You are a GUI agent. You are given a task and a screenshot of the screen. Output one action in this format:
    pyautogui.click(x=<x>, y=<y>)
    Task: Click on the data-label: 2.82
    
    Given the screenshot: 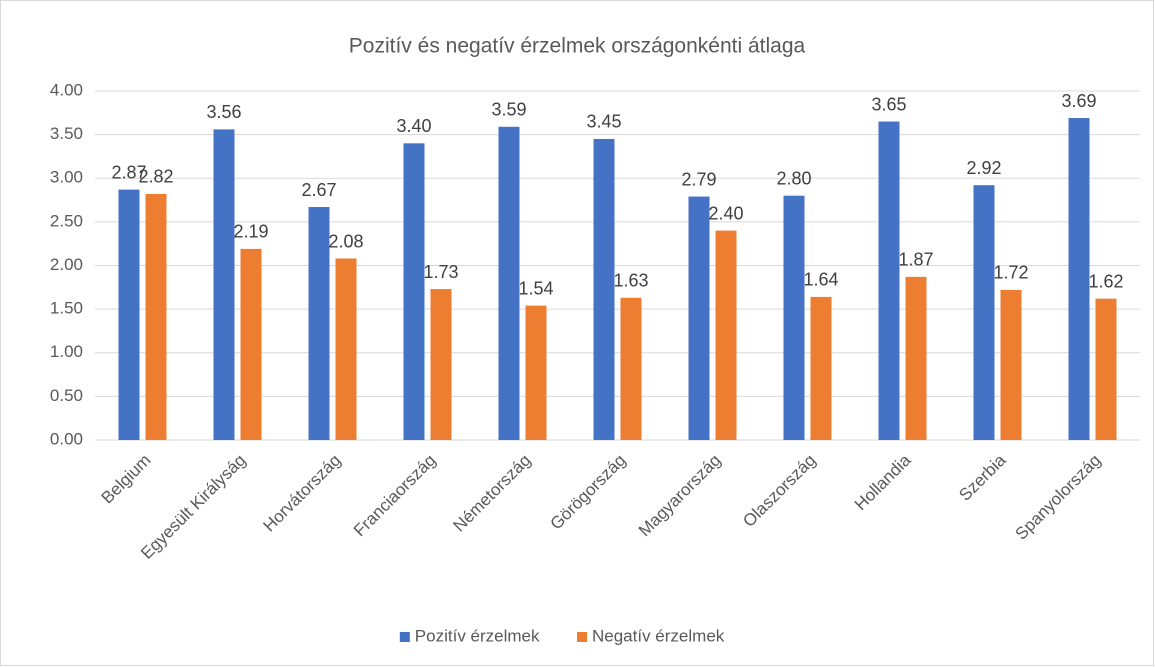 What is the action you would take?
    pyautogui.click(x=155, y=177)
    